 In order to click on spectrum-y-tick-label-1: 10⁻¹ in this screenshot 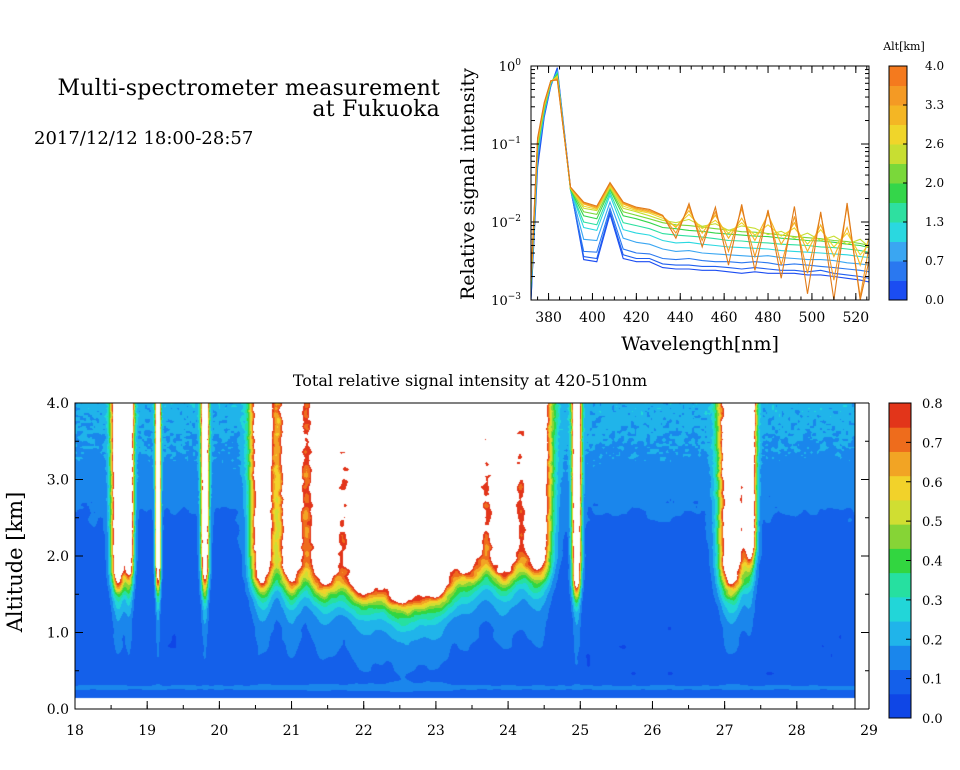, I will do `click(506, 144)`.